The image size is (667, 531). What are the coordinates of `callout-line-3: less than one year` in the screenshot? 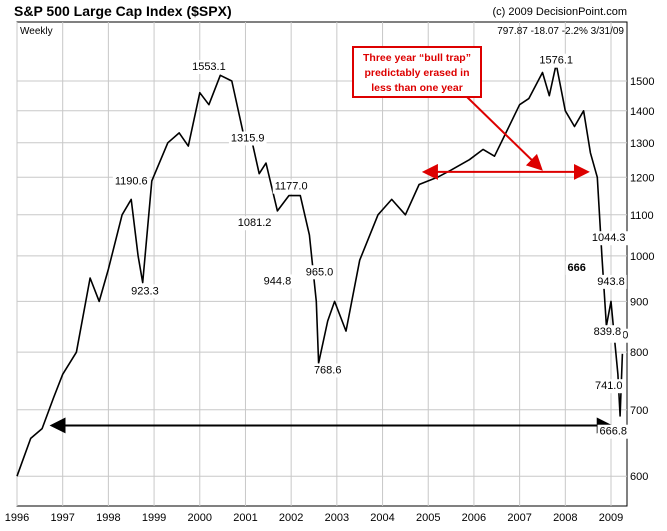 It's located at (417, 88).